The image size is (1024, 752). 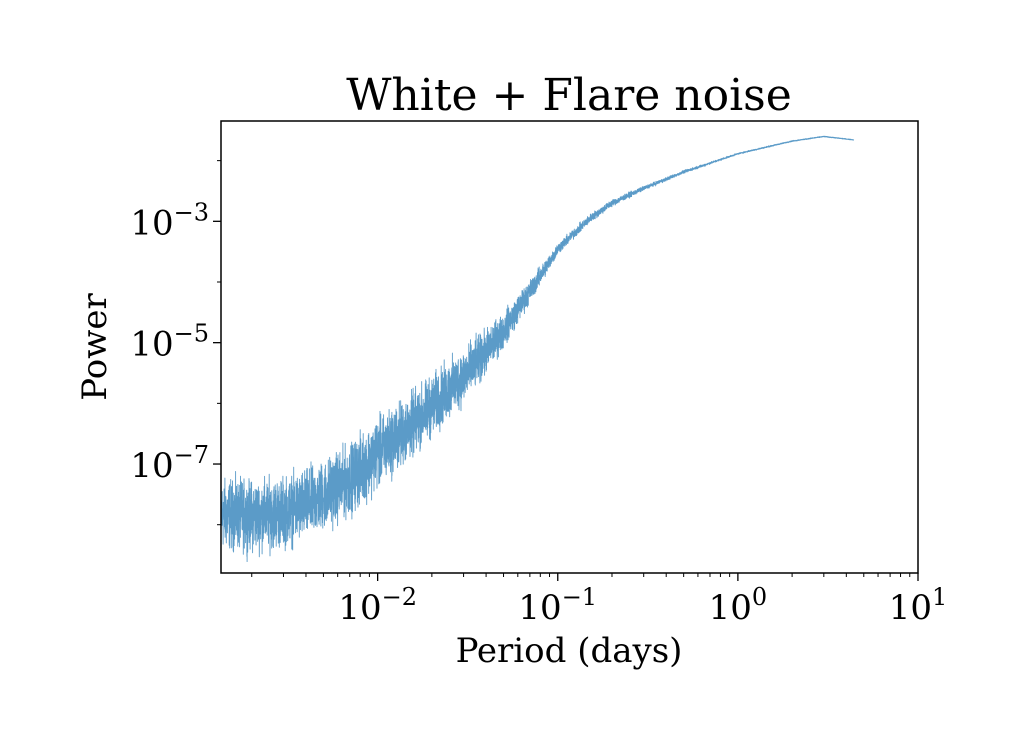 What do you see at coordinates (169, 463) in the screenshot?
I see `y-tick-label: 10⁻⁷` at bounding box center [169, 463].